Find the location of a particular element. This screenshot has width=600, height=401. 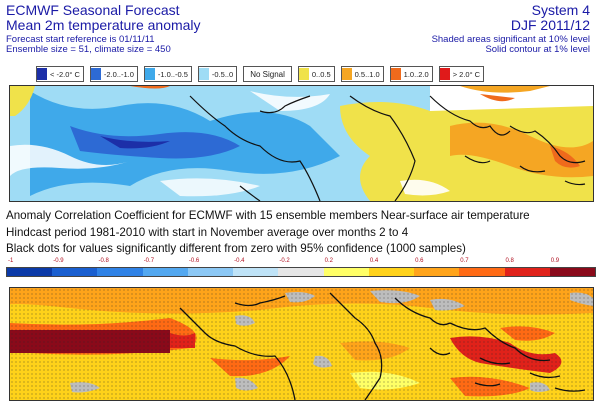

subtitle: Mean 2m temperature anomaly is located at coordinates (103, 25).